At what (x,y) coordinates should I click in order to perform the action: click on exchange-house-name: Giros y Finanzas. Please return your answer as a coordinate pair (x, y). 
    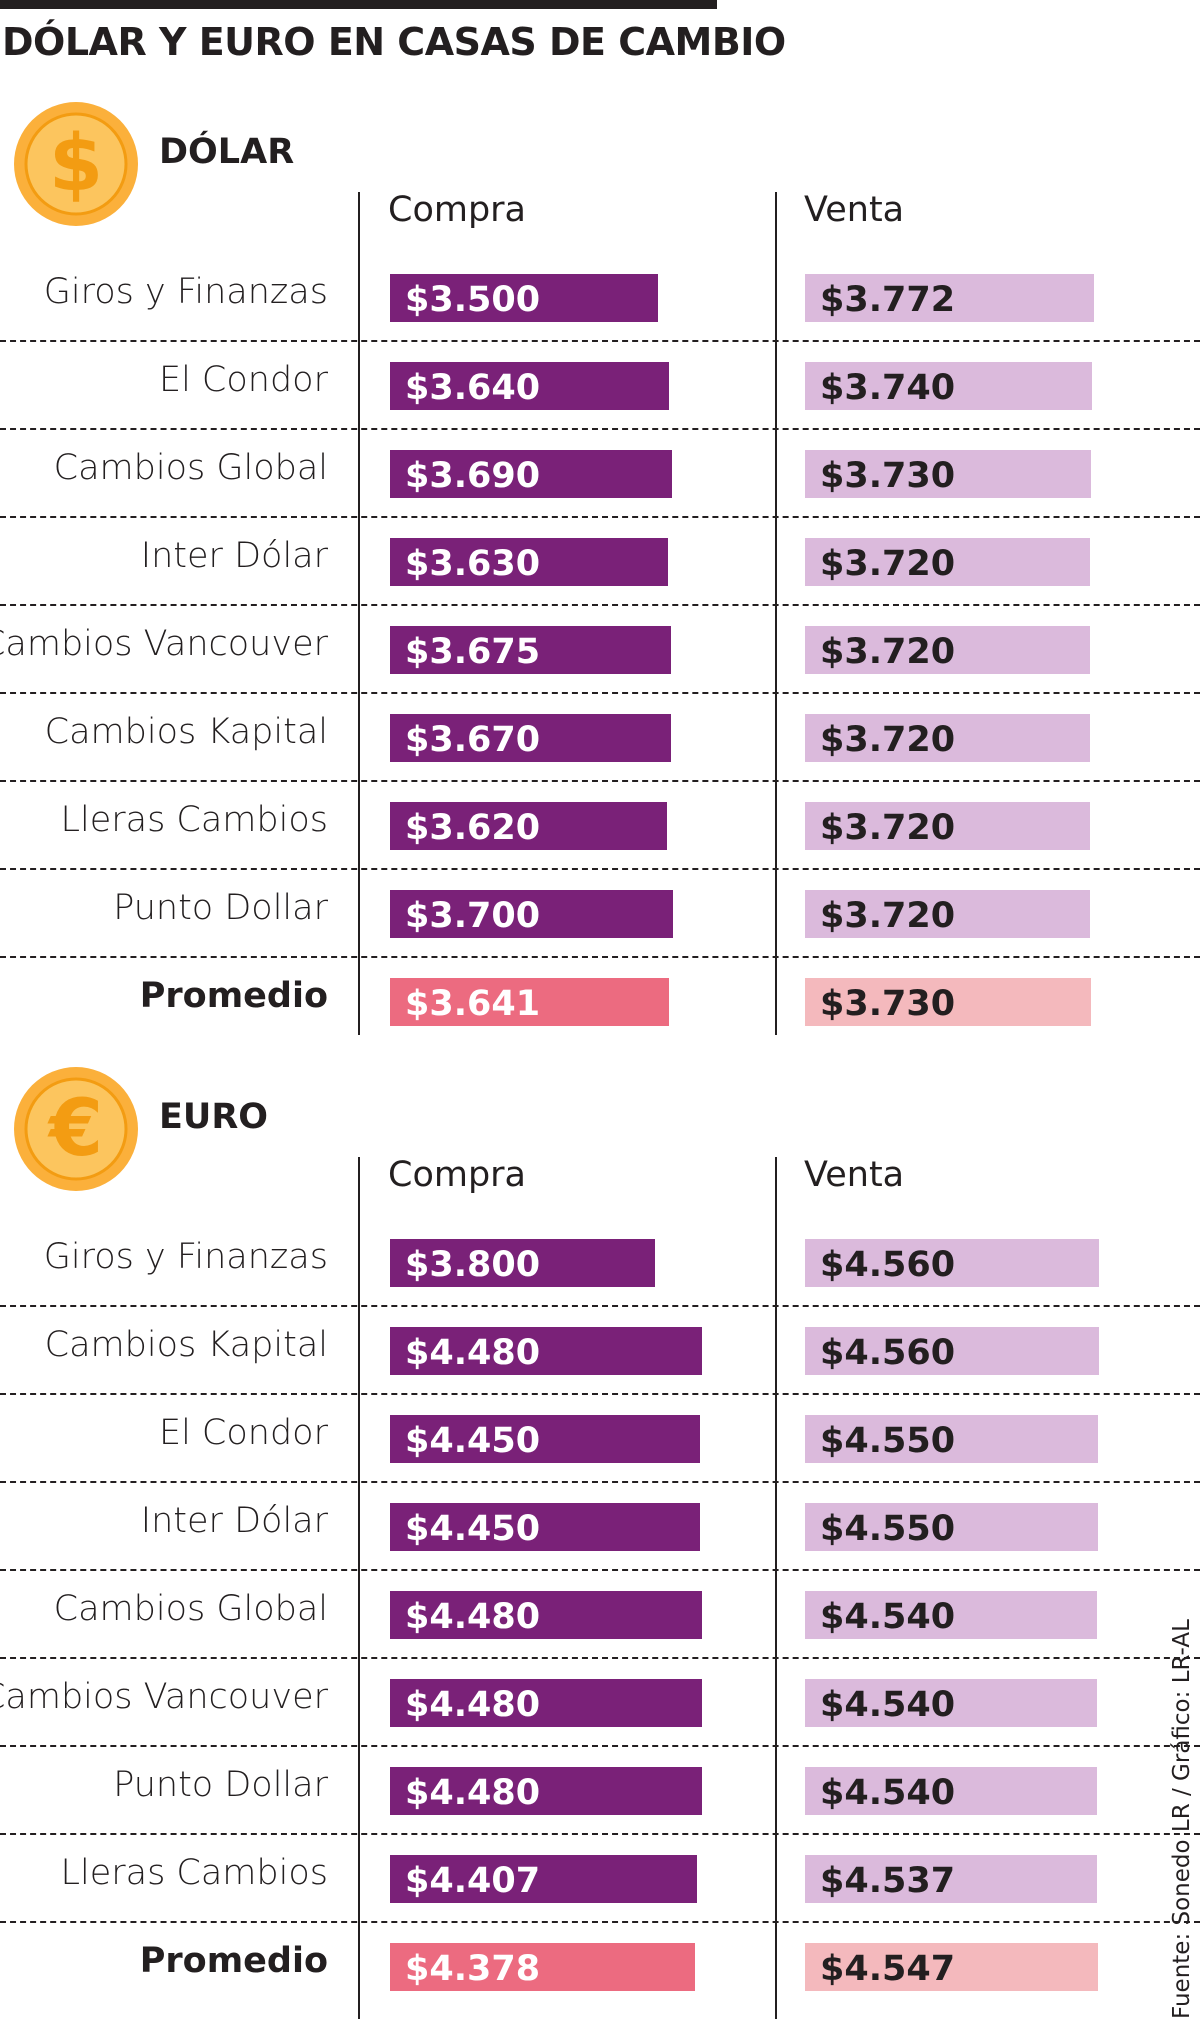
    Looking at the image, I should click on (185, 292).